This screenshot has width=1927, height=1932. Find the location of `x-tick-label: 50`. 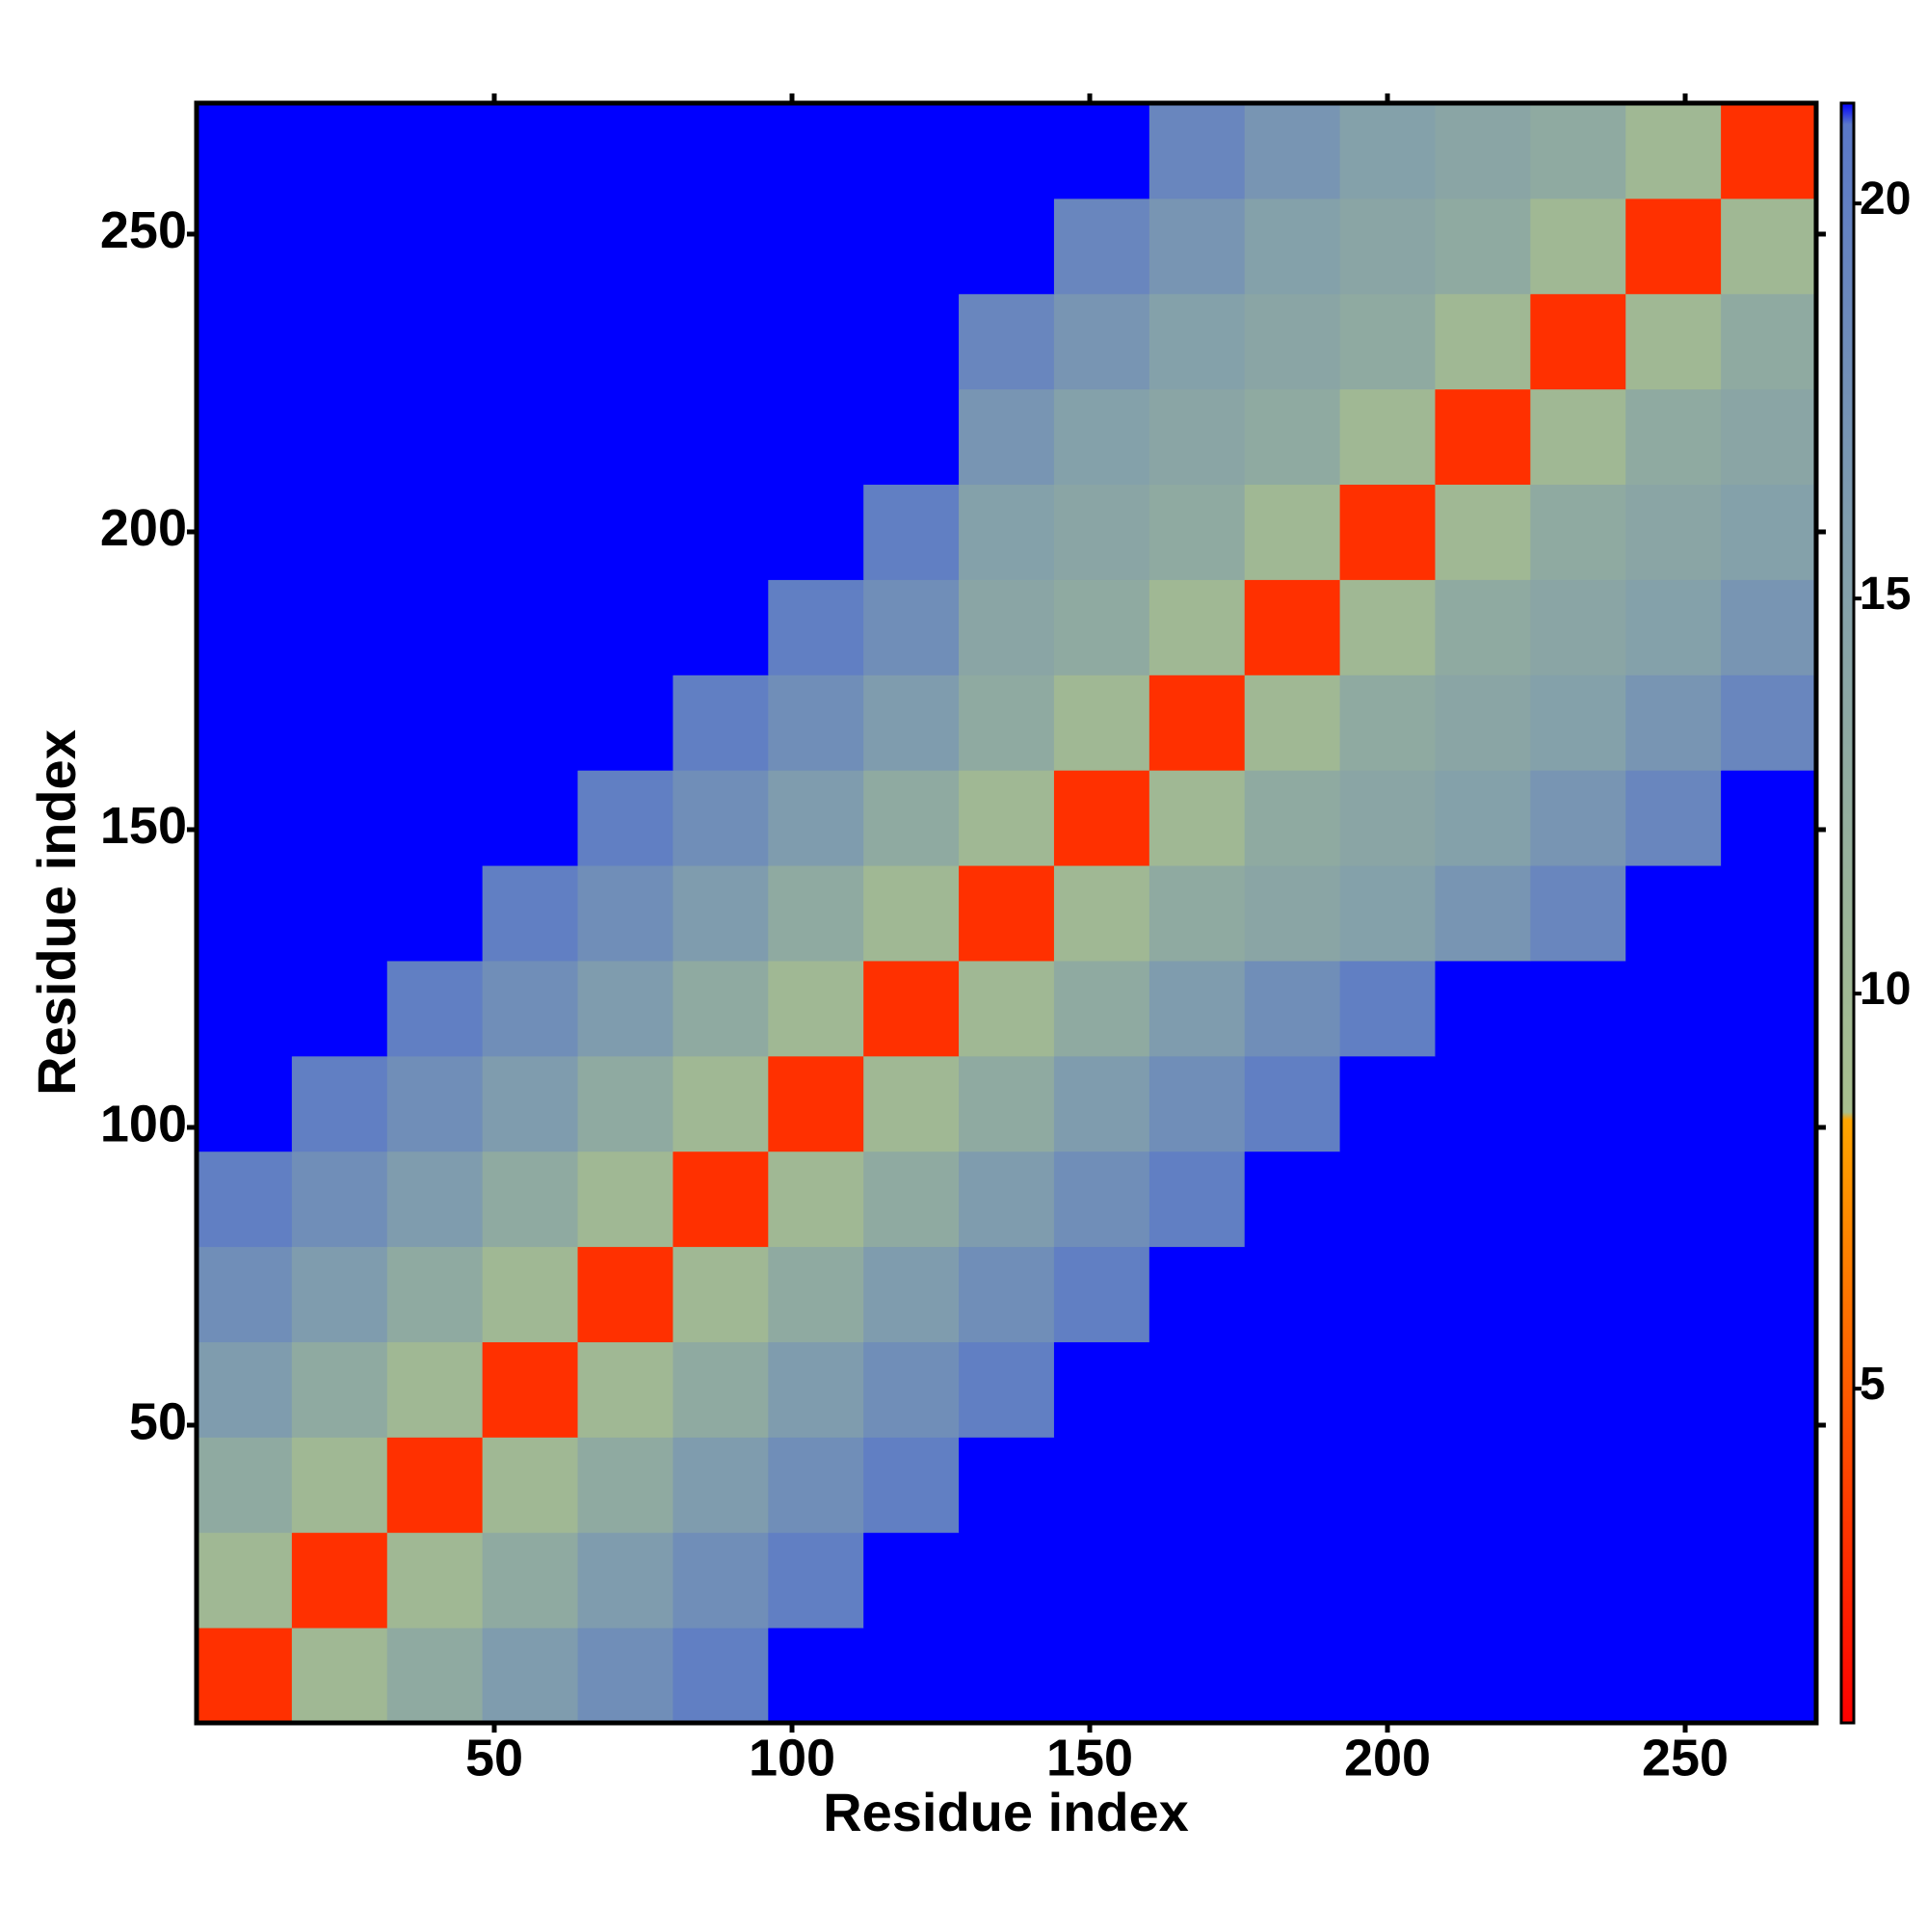

x-tick-label: 50 is located at coordinates (494, 1757).